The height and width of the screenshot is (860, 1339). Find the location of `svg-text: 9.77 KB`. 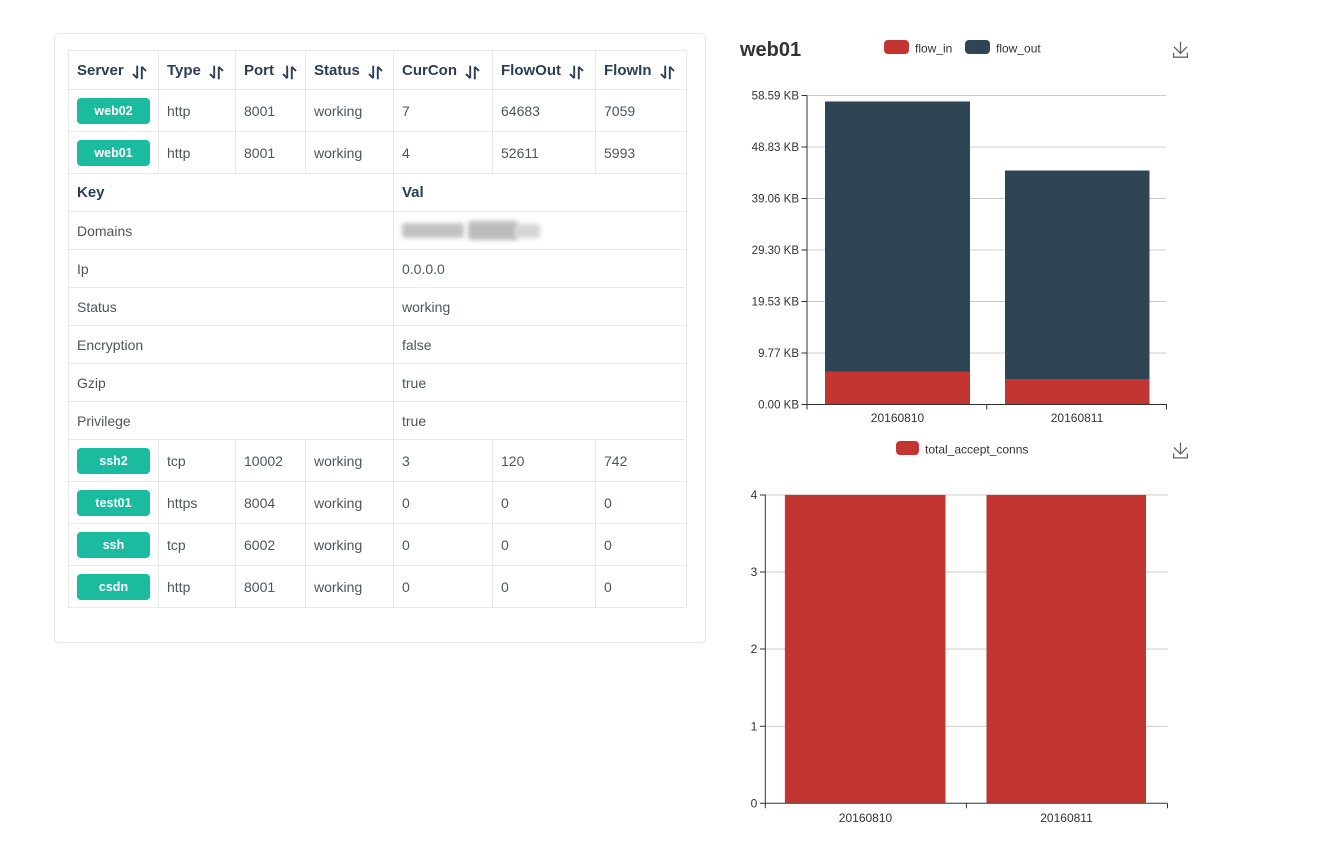

svg-text: 9.77 KB is located at coordinates (778, 354).